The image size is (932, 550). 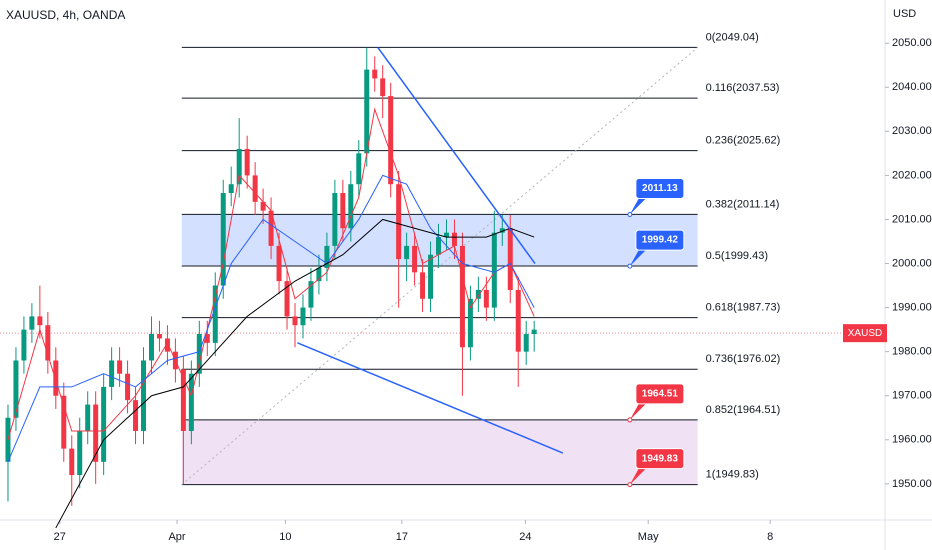 What do you see at coordinates (912, 131) in the screenshot?
I see `y-tick-label: 2030.00` at bounding box center [912, 131].